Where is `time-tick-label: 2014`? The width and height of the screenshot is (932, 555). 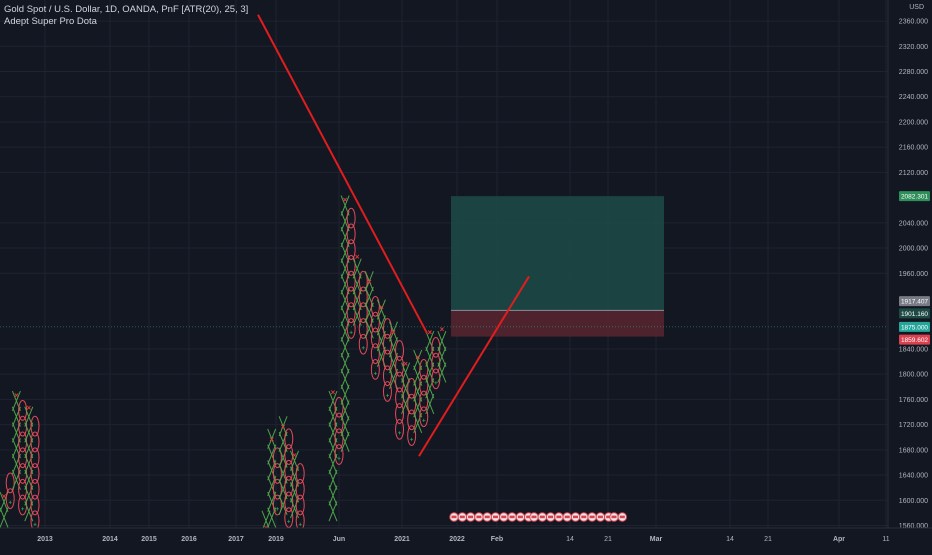
time-tick-label: 2014 is located at coordinates (110, 539).